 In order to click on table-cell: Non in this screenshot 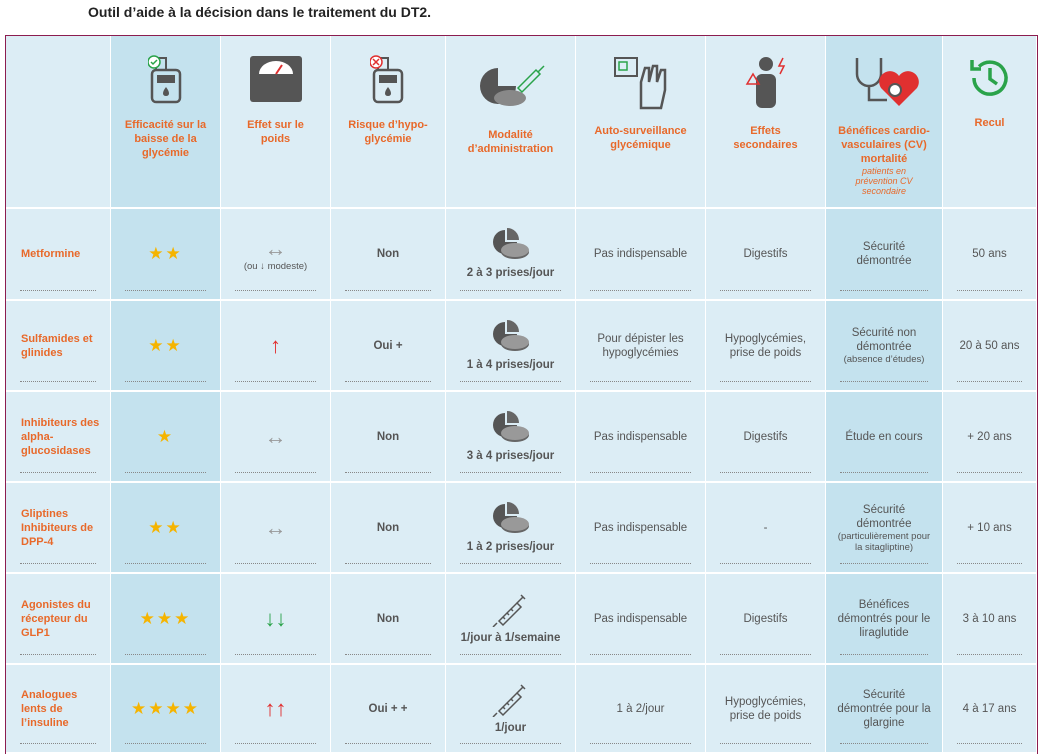, I will do `click(388, 619)`.